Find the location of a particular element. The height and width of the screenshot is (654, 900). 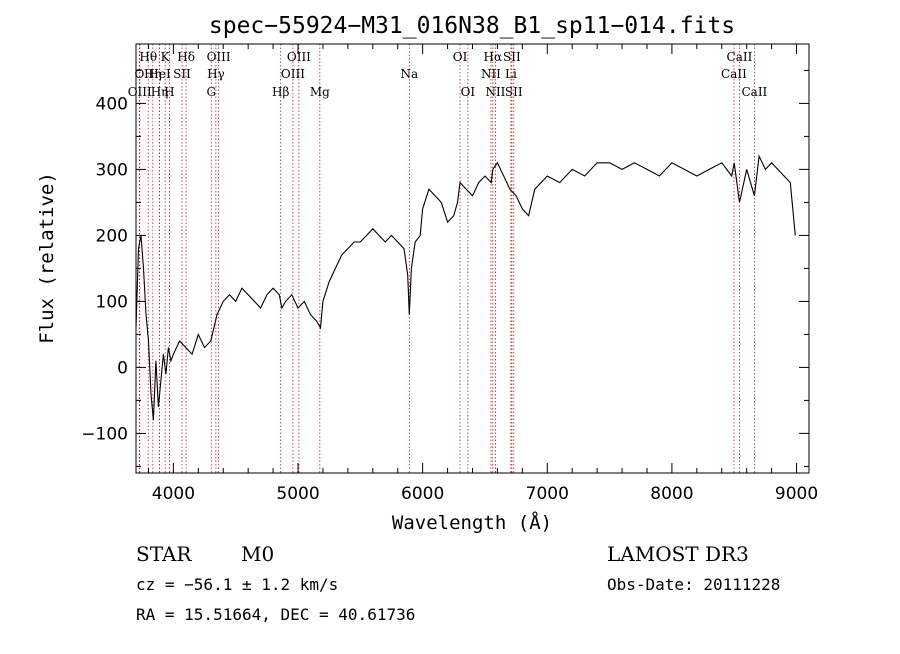

spectral-line-label: Hθ is located at coordinates (148, 57).